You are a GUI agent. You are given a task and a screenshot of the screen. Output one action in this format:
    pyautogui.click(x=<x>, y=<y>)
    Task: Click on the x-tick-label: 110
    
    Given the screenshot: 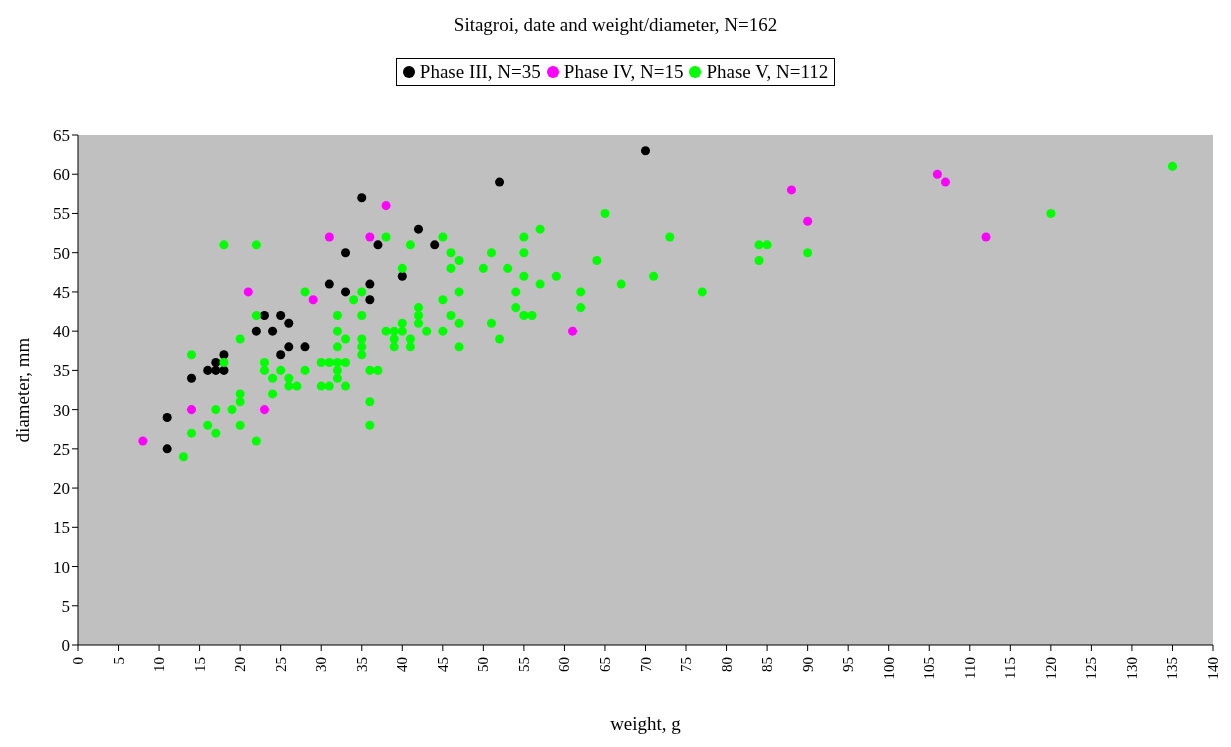 What is the action you would take?
    pyautogui.click(x=969, y=668)
    